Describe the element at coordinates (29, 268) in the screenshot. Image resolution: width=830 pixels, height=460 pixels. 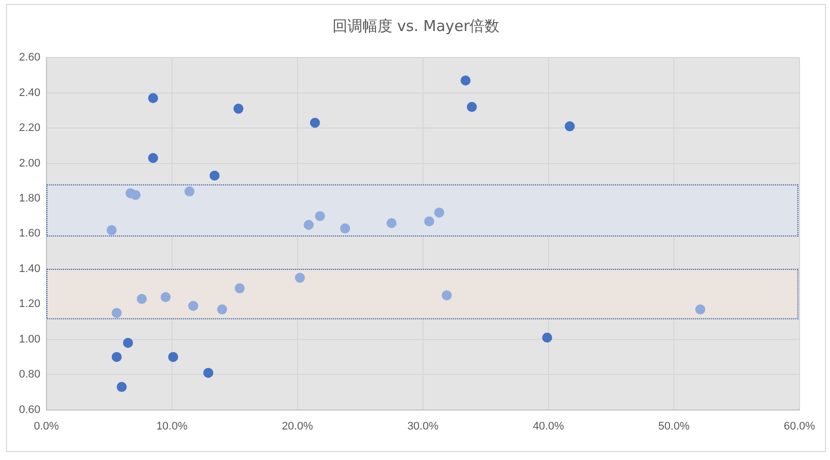
I see `y-tick-label: 1.40` at that location.